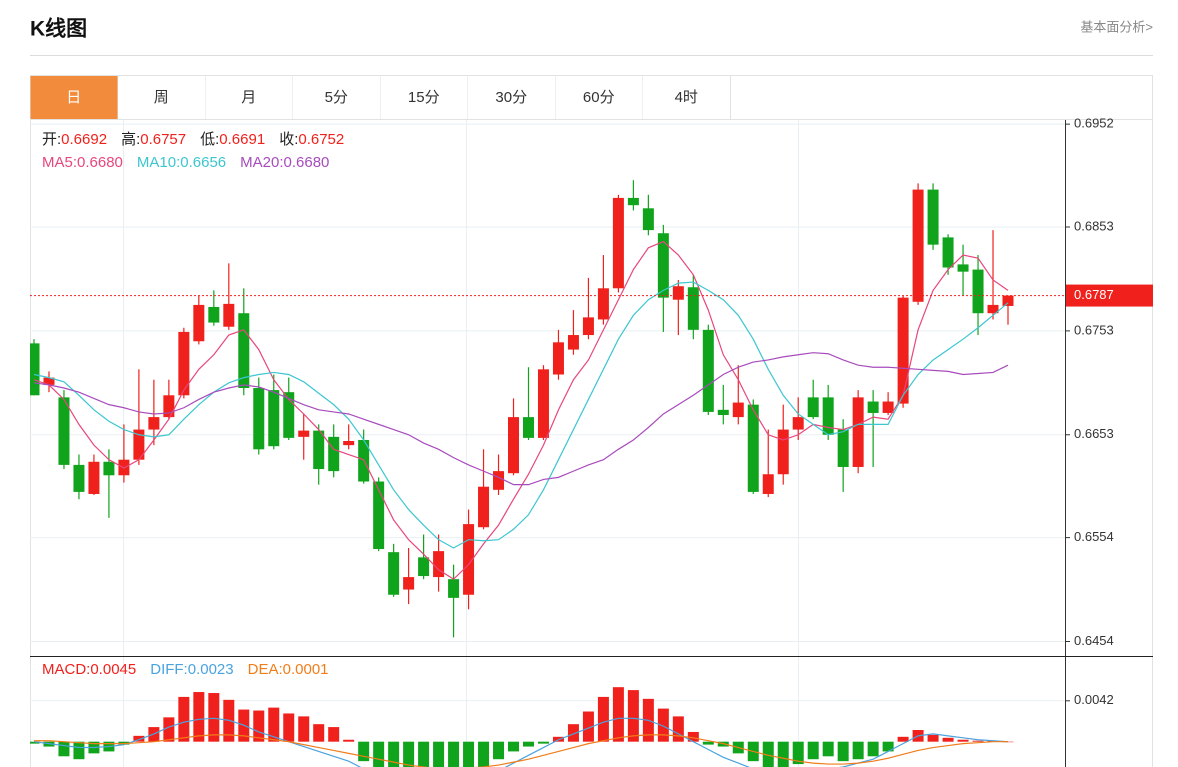  What do you see at coordinates (1094, 123) in the screenshot?
I see `y-tick-label: 0.6952` at bounding box center [1094, 123].